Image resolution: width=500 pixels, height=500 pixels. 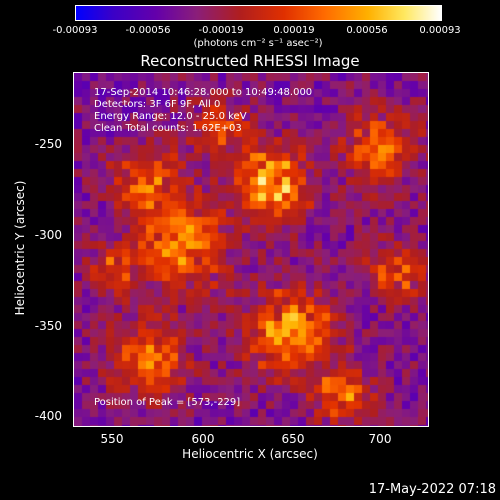 I want to click on x-tick-label: 550, so click(x=112, y=439).